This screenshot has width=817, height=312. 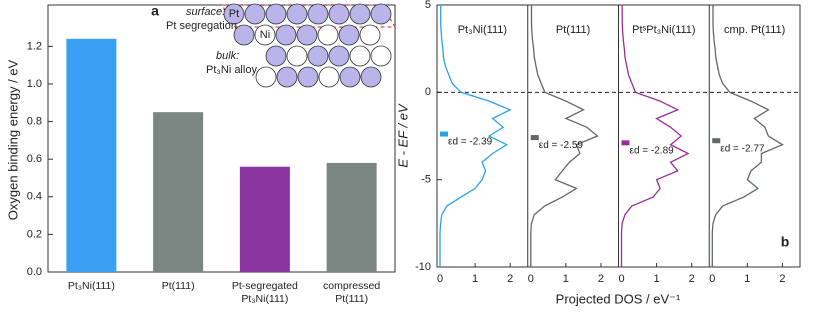 What do you see at coordinates (470, 142) in the screenshot?
I see `d-band-center-label: εd = -2.39` at bounding box center [470, 142].